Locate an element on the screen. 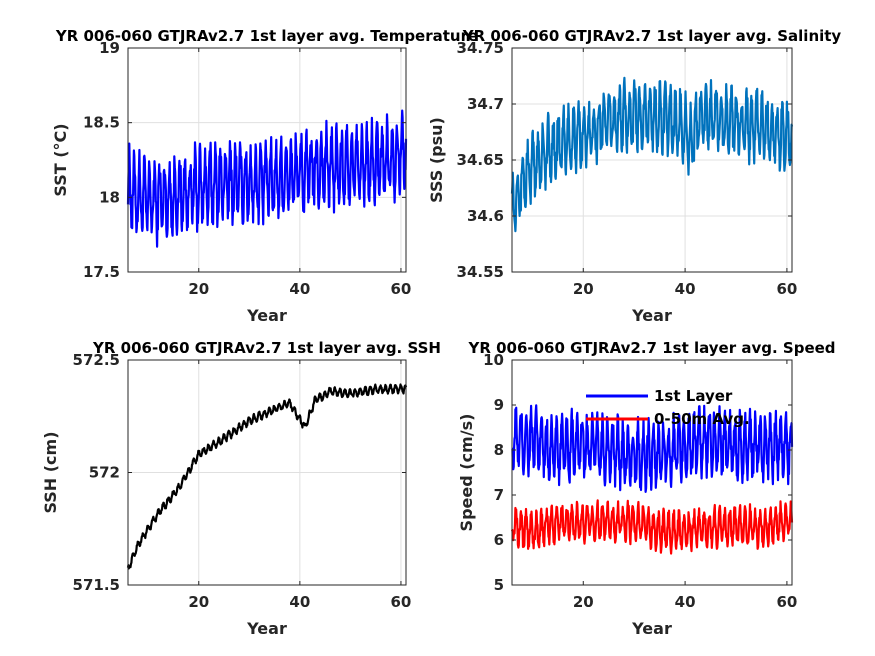  y-tick-label: 17.5 is located at coordinates (101, 272).